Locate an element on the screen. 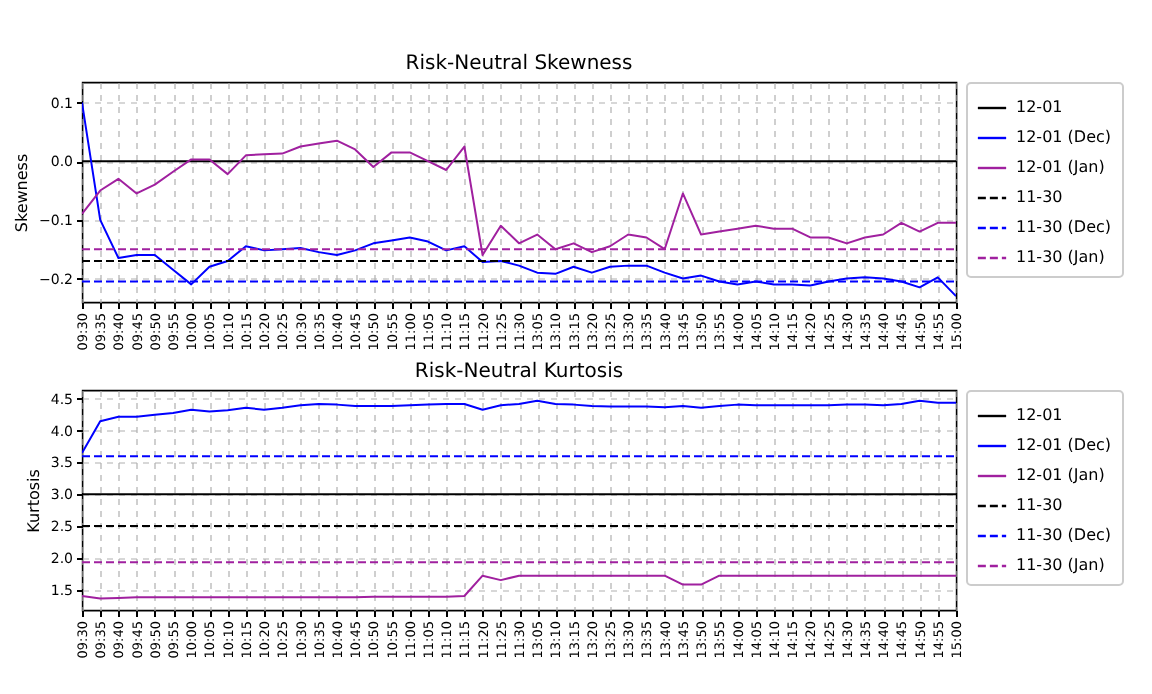  y-axis-title: Skewness is located at coordinates (22, 193).